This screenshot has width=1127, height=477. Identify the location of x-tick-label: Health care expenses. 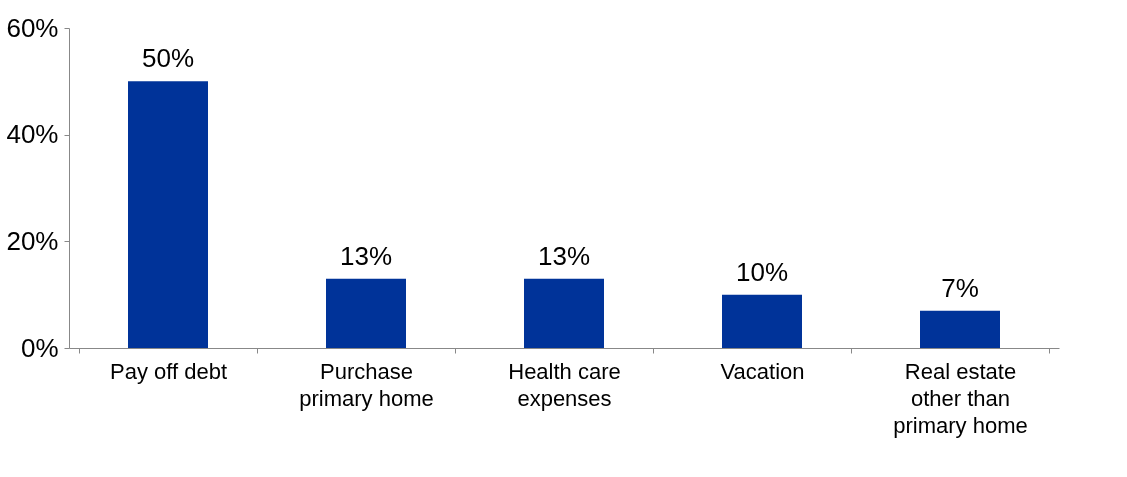
(564, 384).